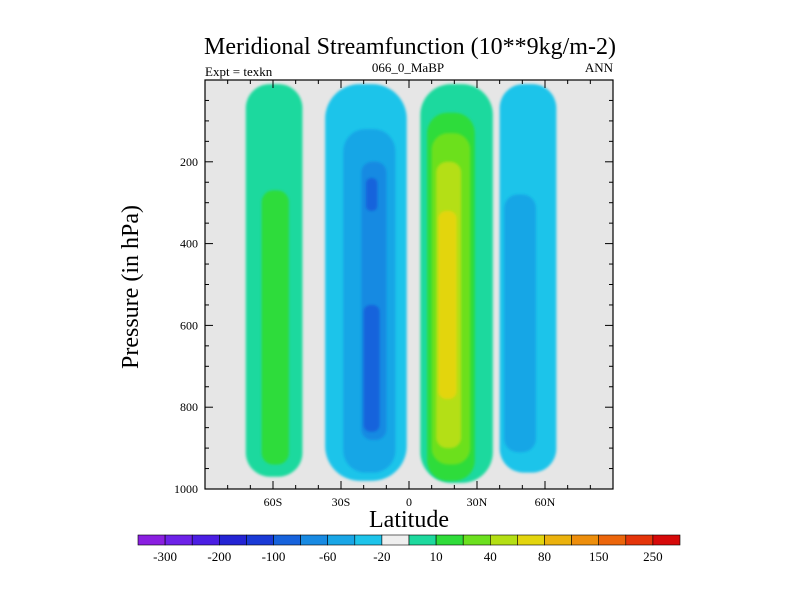  Describe the element at coordinates (409, 549) in the screenshot. I see `colorbar: -300 -200 -100 -60 -20 10 40 80 150 250` at that location.